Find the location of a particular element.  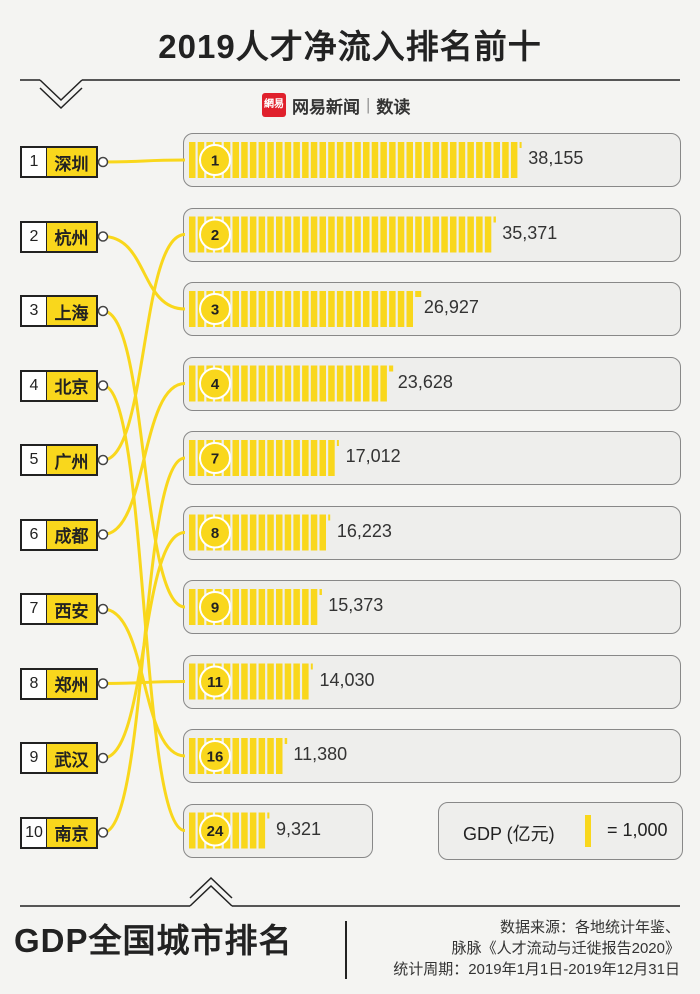

rank-city: 上海 is located at coordinates (71, 311).